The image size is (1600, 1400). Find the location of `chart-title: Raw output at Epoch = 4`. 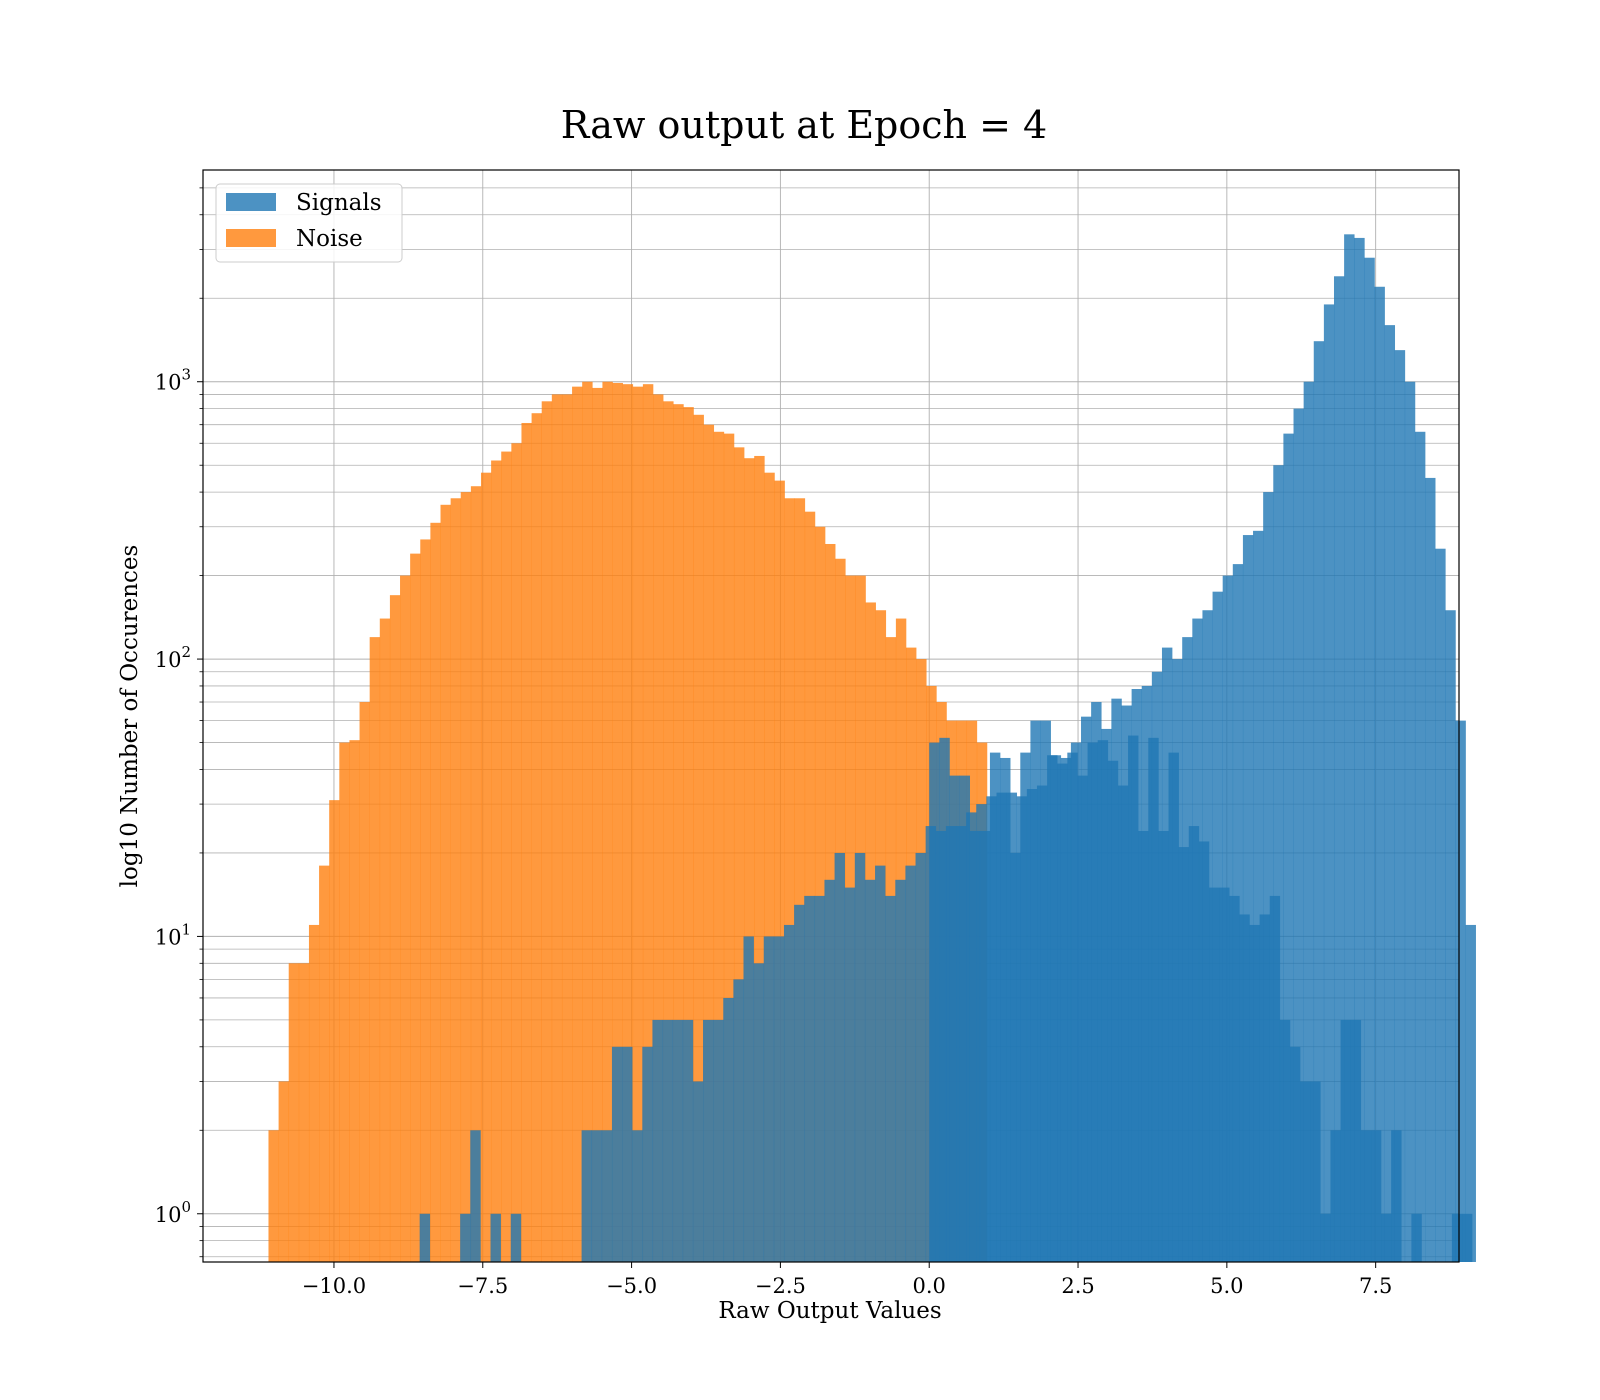

chart-title: Raw output at Epoch = 4 is located at coordinates (804, 125).